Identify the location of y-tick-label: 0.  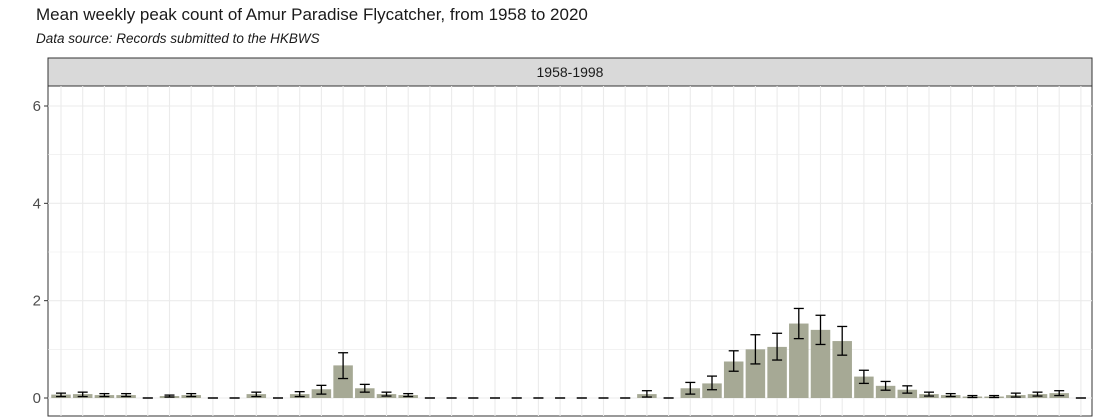
(37, 398).